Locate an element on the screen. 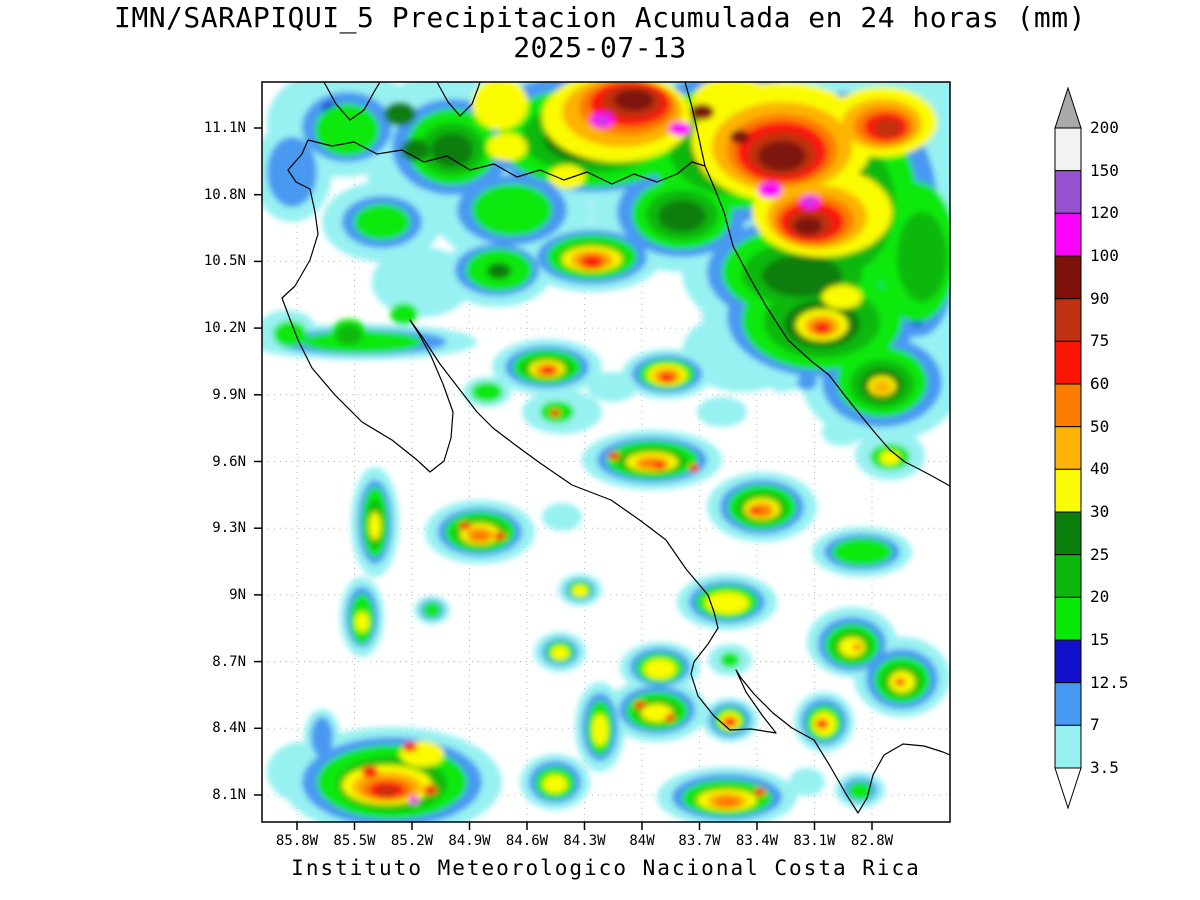 The width and height of the screenshot is (1200, 900). coastline-caribbean is located at coordinates (817, 284).